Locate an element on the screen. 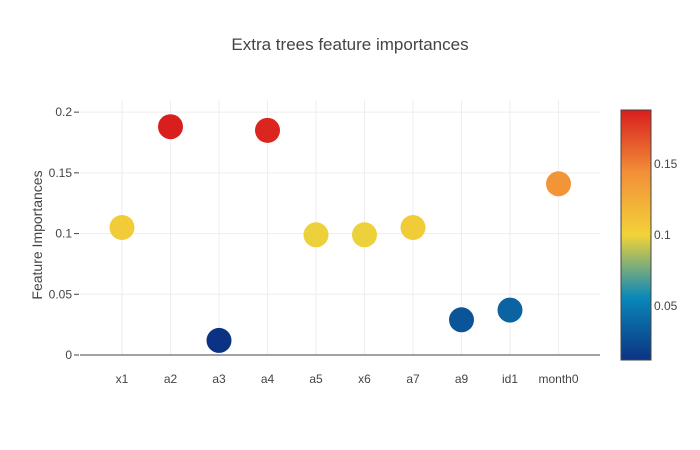  y-tick-label: 0.05 is located at coordinates (61, 294).